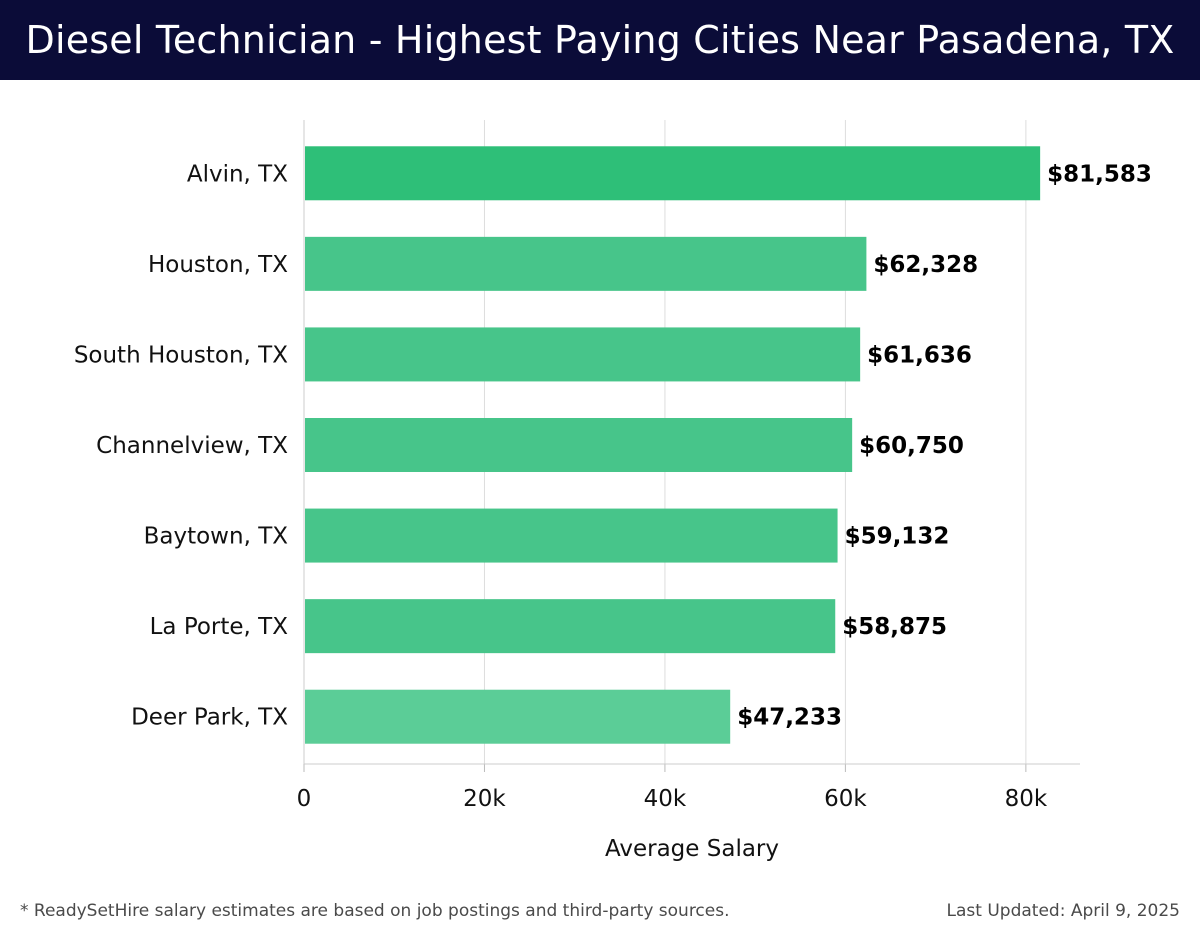  What do you see at coordinates (237, 174) in the screenshot?
I see `category-label: Alvin, TX` at bounding box center [237, 174].